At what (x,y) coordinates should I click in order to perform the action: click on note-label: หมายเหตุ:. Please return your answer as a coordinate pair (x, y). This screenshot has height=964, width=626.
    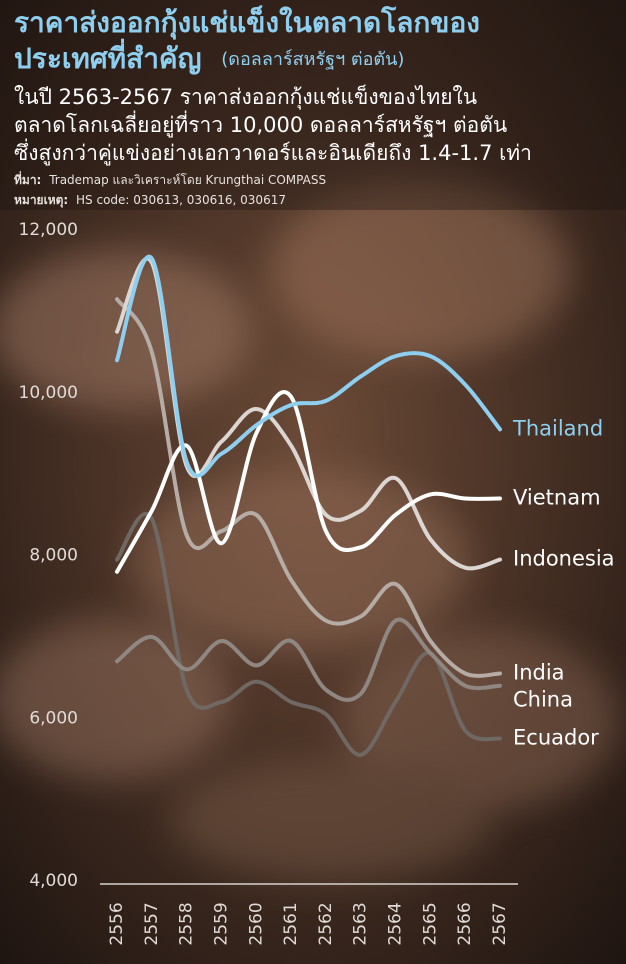
    Looking at the image, I should click on (41, 200).